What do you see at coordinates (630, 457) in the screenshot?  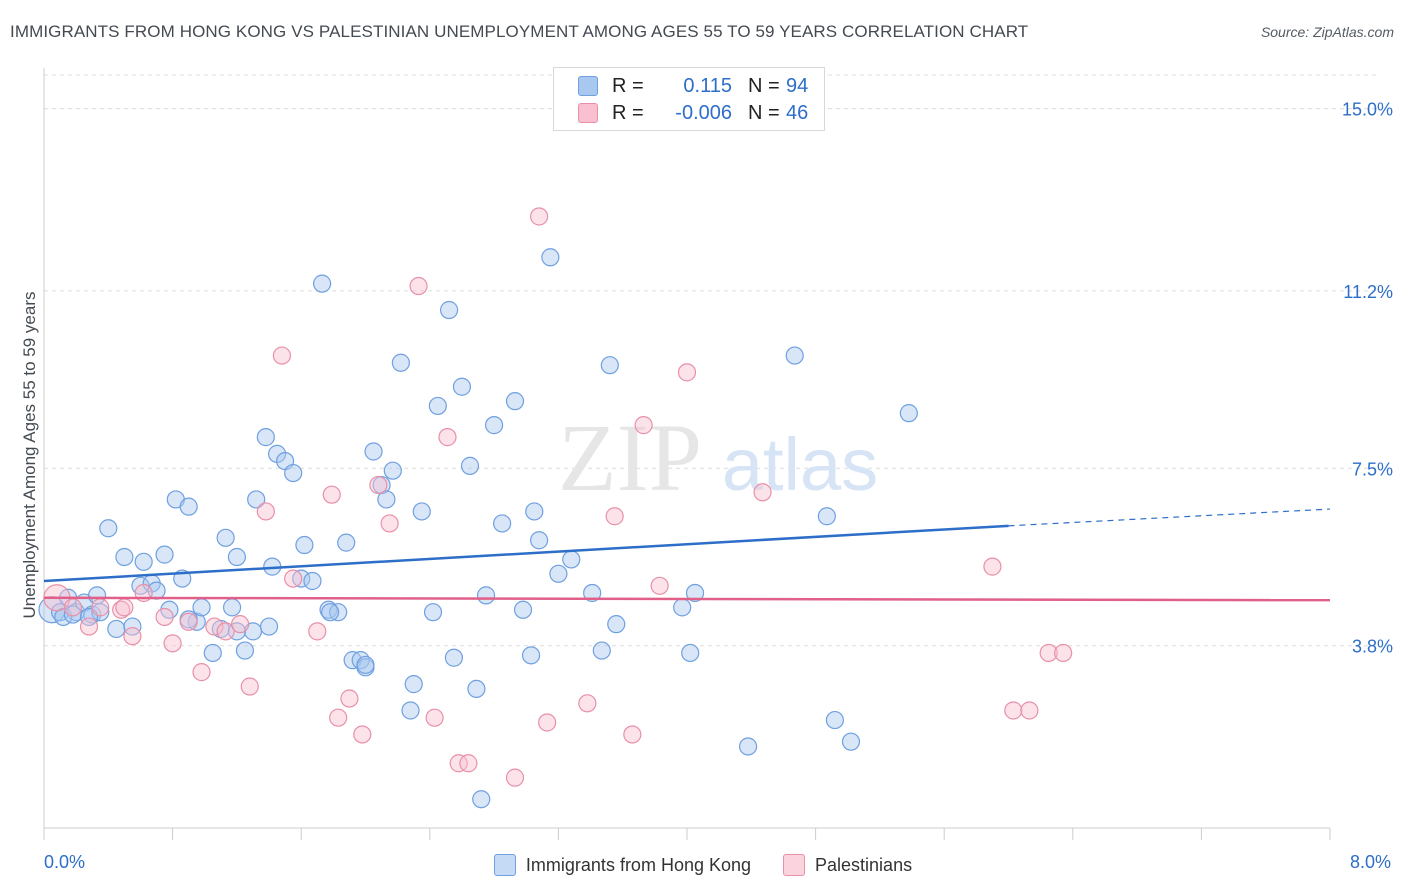 I see `watermark-zip: ZIP` at bounding box center [630, 457].